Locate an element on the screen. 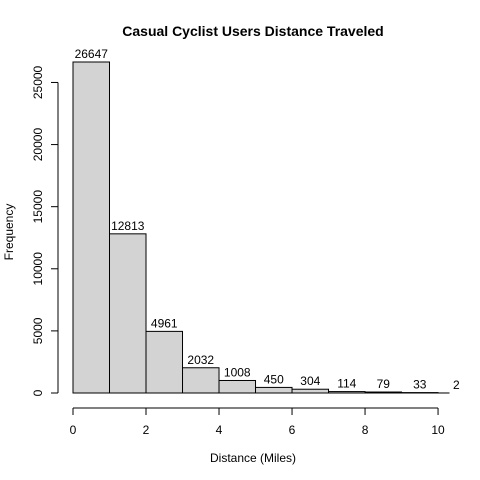 The height and width of the screenshot is (480, 480). x-tick-label: 10 is located at coordinates (438, 430).